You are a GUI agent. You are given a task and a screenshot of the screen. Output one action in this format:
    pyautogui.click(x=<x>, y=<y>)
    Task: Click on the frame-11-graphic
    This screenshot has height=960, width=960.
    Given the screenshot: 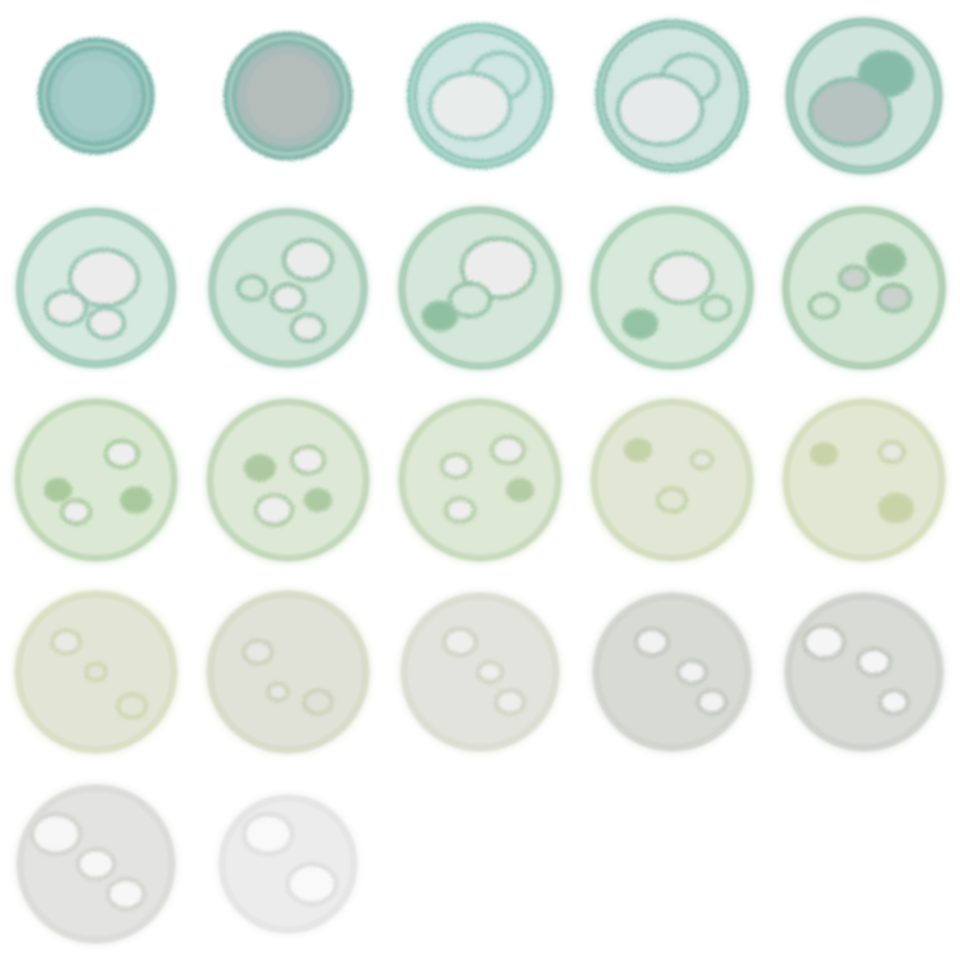 What is the action you would take?
    pyautogui.click(x=96, y=480)
    